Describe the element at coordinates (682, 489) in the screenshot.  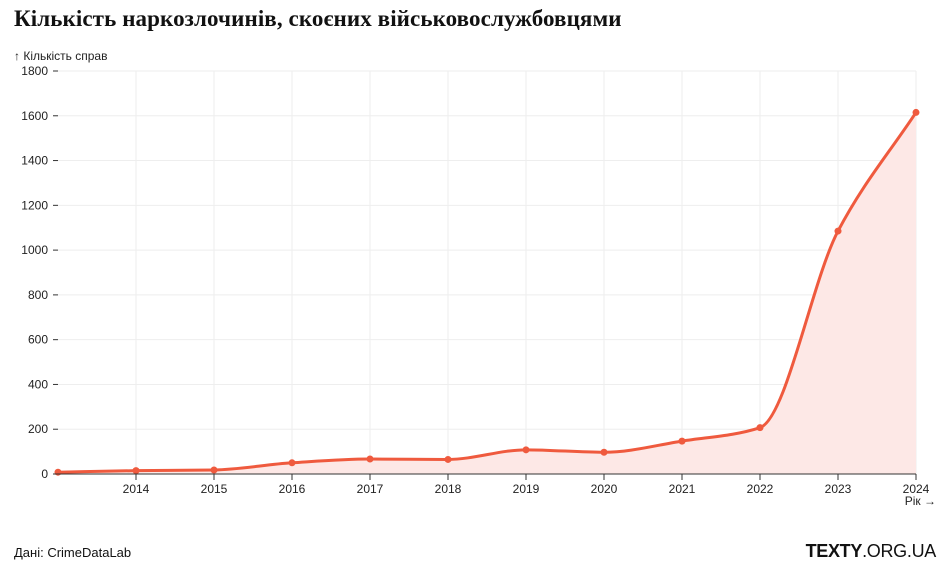
I see `x-tick-label: 2021` at that location.